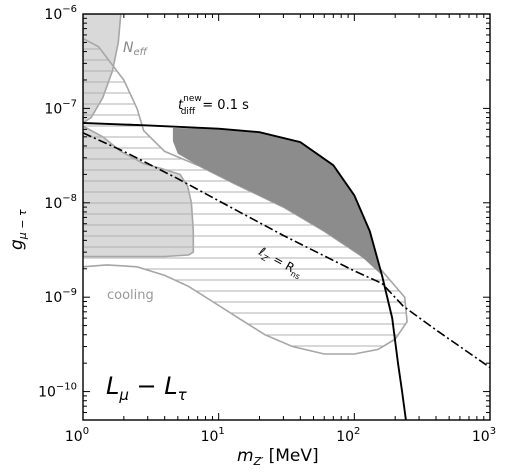 The height and width of the screenshot is (474, 513). Describe the element at coordinates (57, 391) in the screenshot. I see `y-tick-label: 10⁻¹⁰` at that location.